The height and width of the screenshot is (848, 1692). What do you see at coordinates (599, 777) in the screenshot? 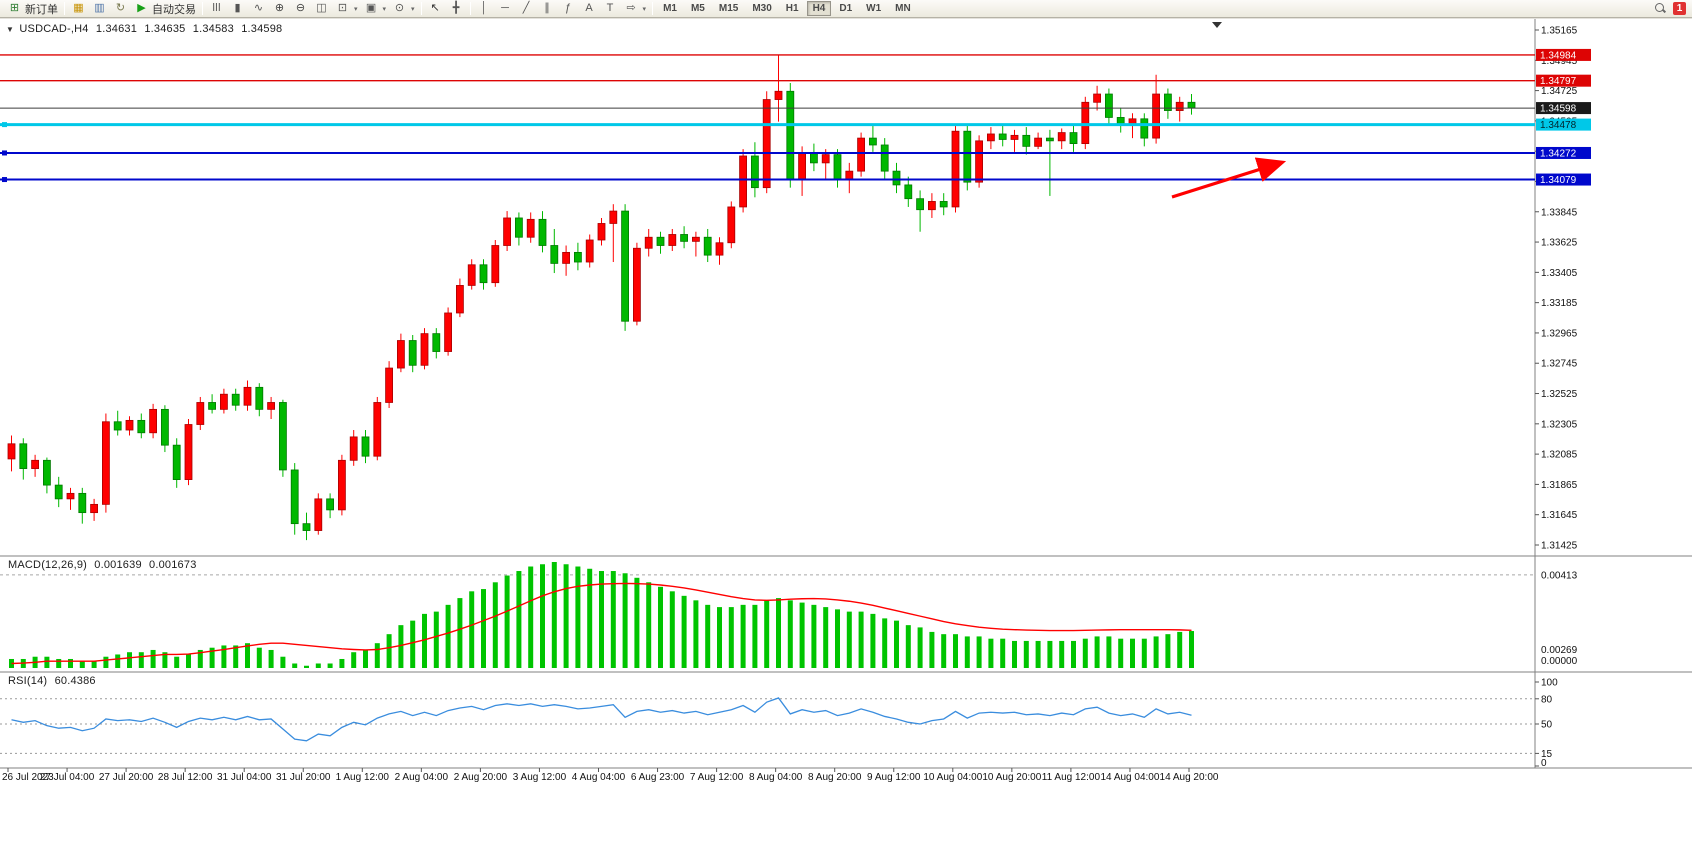
I see `time-scale-label: 4 Aug 04:00` at bounding box center [599, 777].